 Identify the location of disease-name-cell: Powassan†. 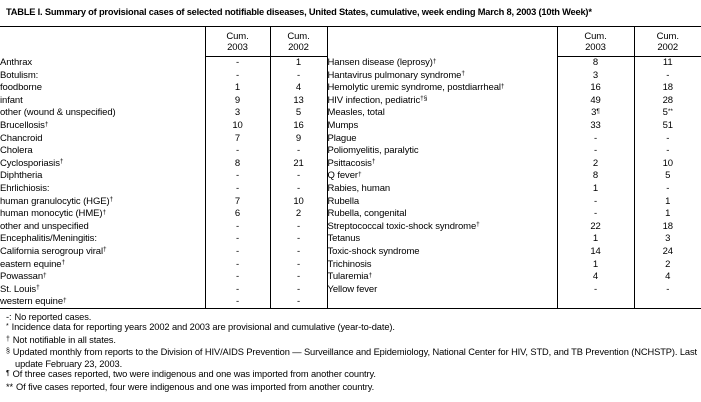
(103, 277).